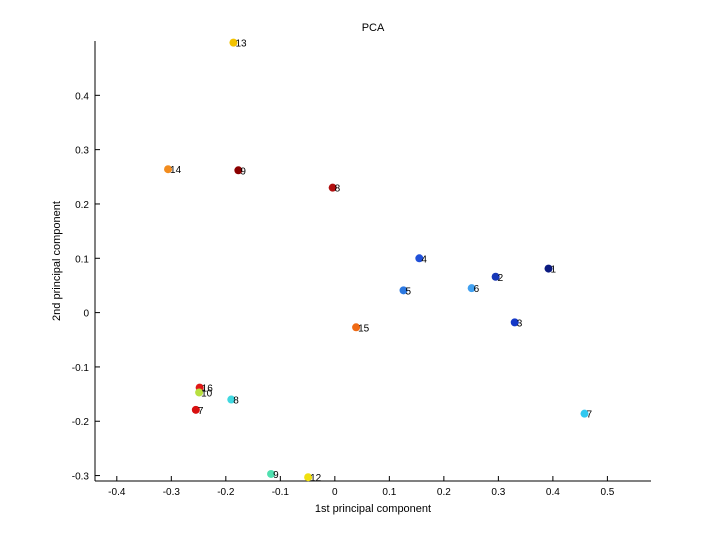 The width and height of the screenshot is (720, 540). Describe the element at coordinates (444, 492) in the screenshot. I see `x-tick-label: 0.2` at that location.